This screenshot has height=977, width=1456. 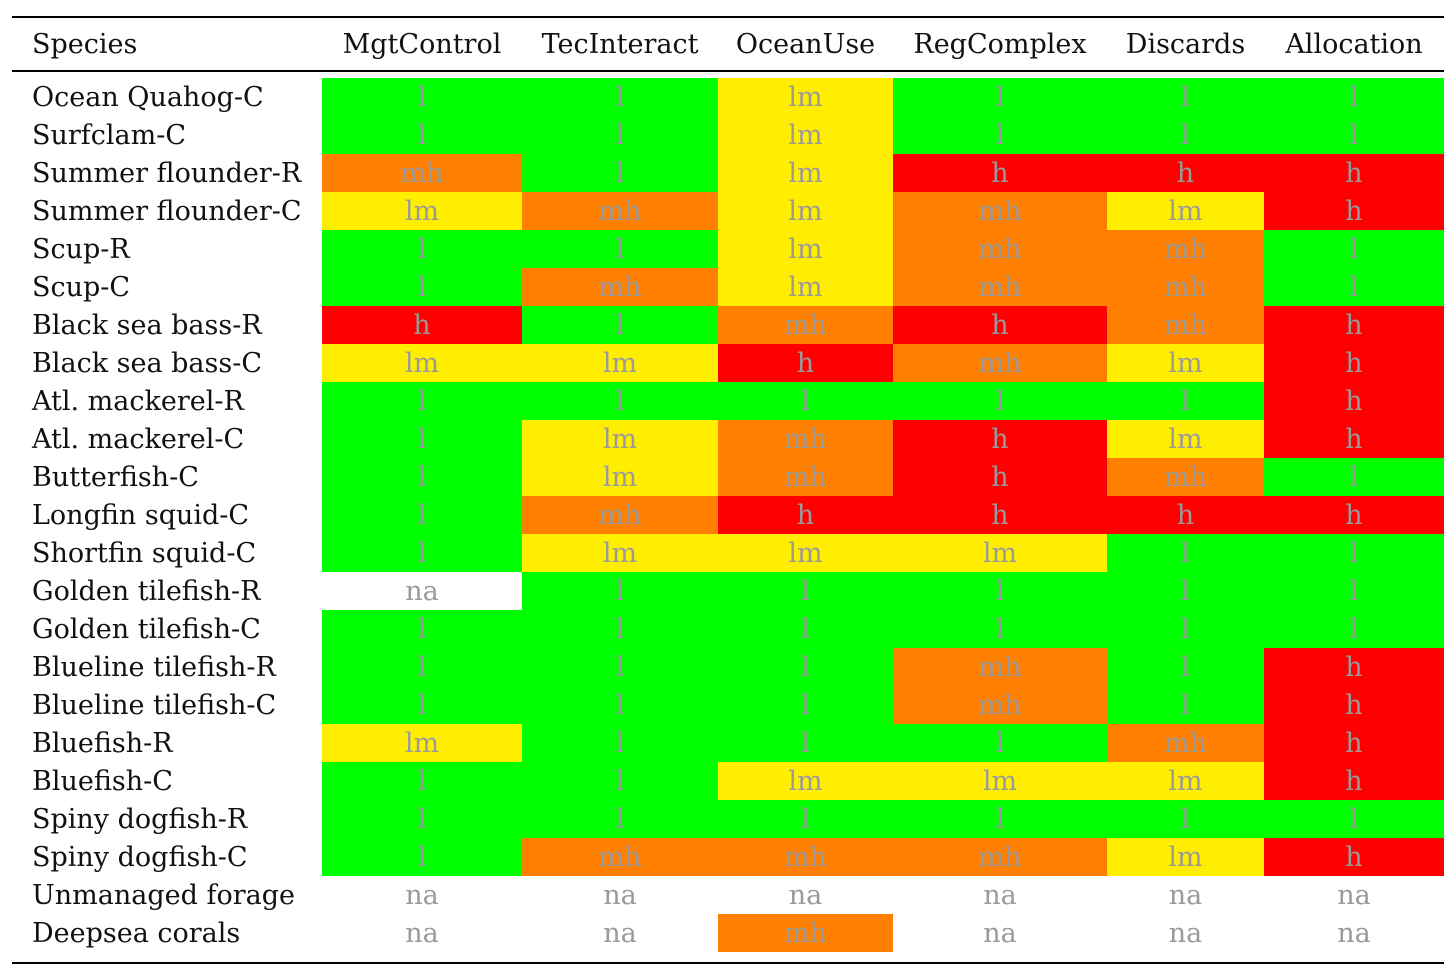 I want to click on rating-cell-mgtcontrol: mh, so click(x=422, y=173).